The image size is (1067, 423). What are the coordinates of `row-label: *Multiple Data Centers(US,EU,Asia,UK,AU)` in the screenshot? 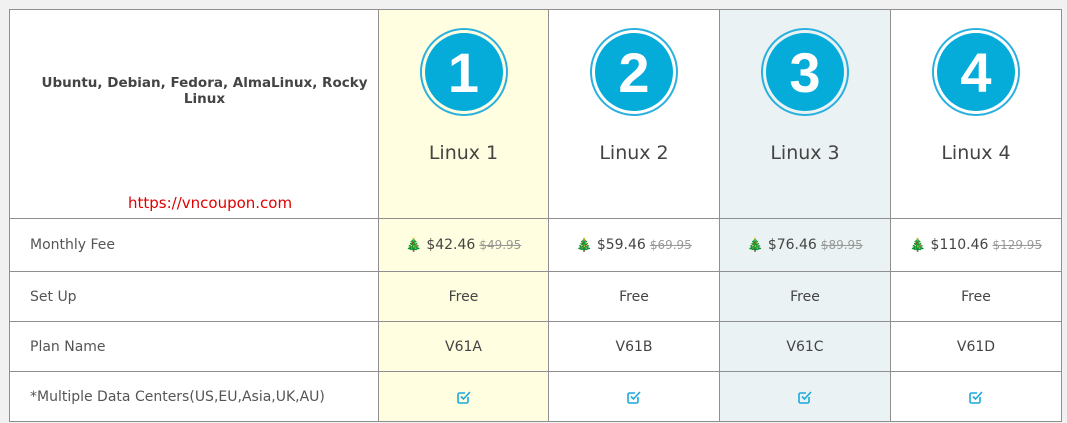 It's located at (194, 396).